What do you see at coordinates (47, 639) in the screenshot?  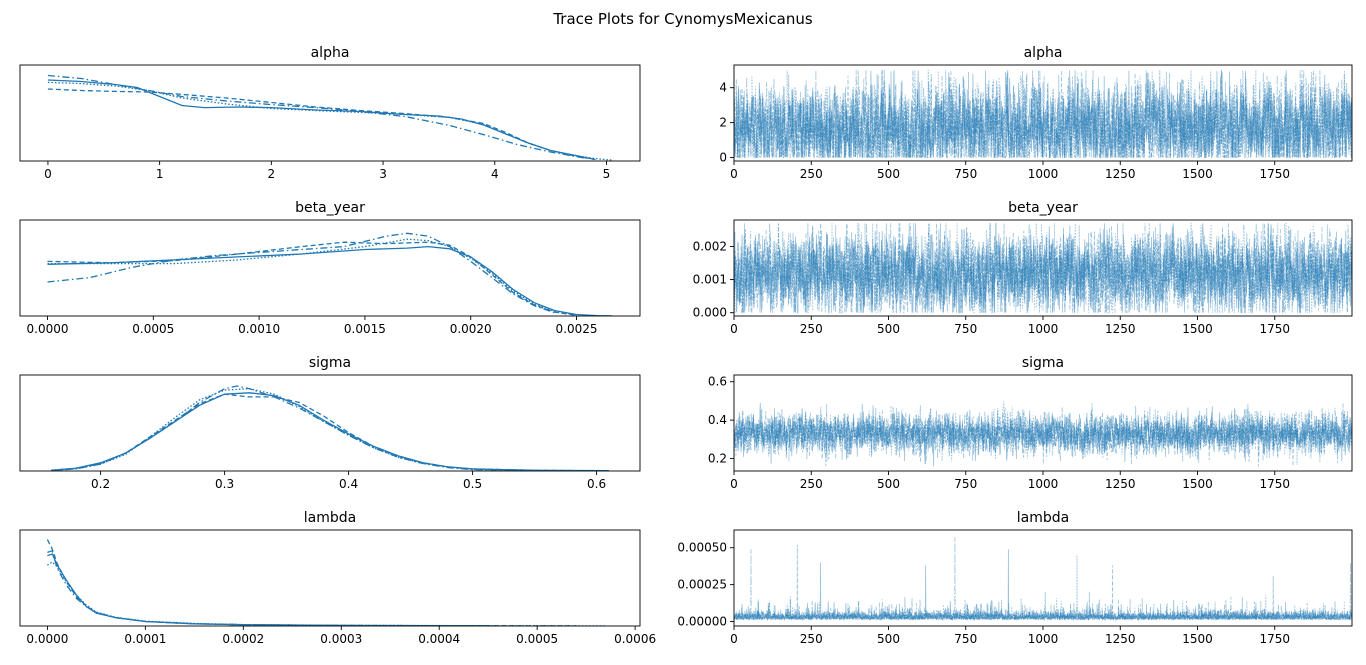 I see `x-tick-label: 0.0000` at bounding box center [47, 639].